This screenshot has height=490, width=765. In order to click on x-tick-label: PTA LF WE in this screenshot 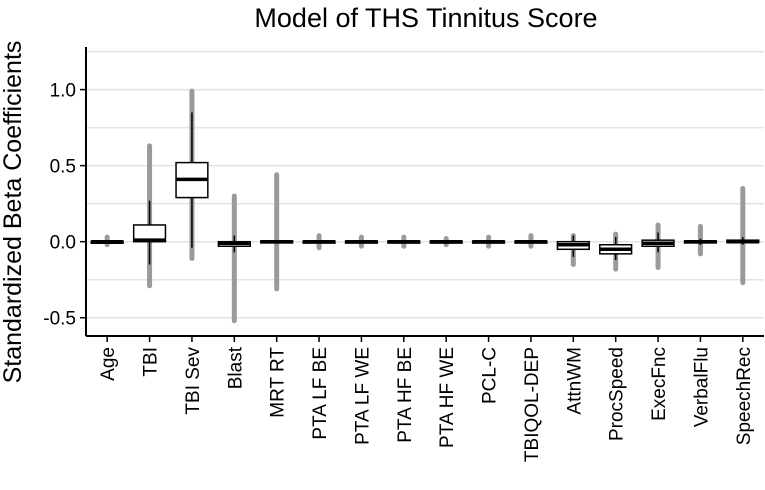, I will do `click(362, 396)`.